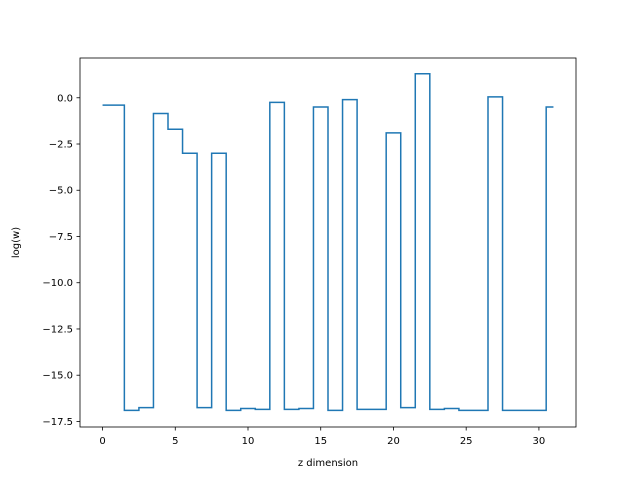 This screenshot has height=480, width=640. Describe the element at coordinates (393, 441) in the screenshot. I see `x-tick-label: 20` at that location.